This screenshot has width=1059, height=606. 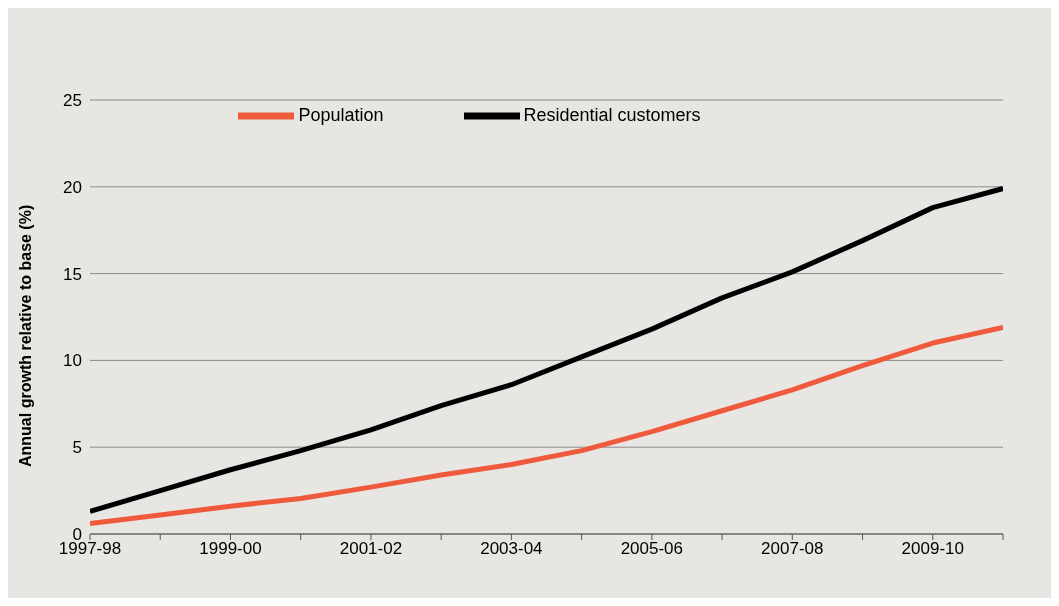 What do you see at coordinates (77, 448) in the screenshot?
I see `y-tick-label: 5` at bounding box center [77, 448].